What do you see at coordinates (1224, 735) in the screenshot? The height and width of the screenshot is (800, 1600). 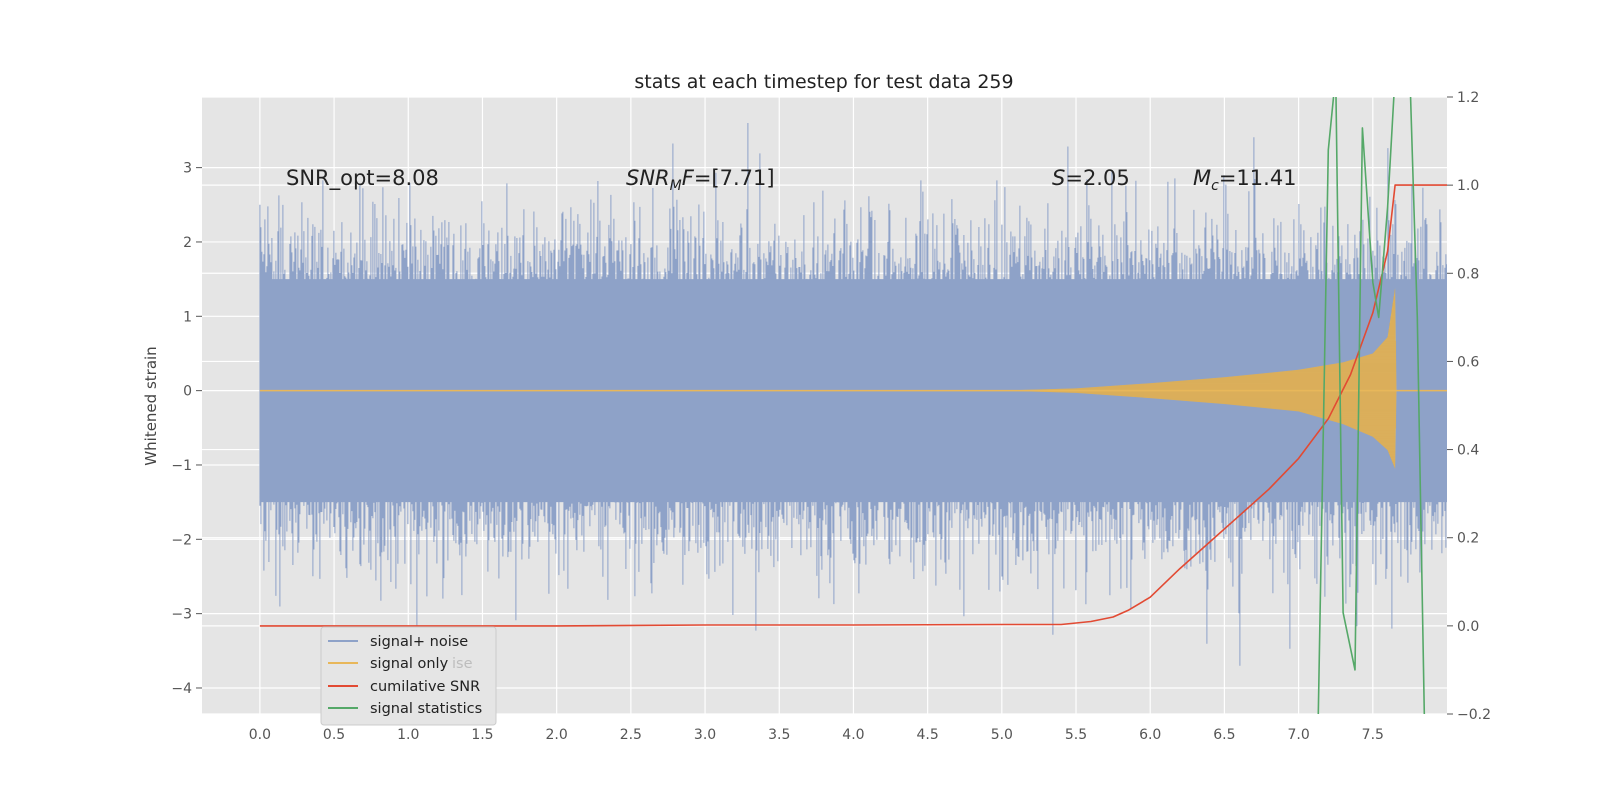 I see `x-tick-label: 6.5` at bounding box center [1224, 735].